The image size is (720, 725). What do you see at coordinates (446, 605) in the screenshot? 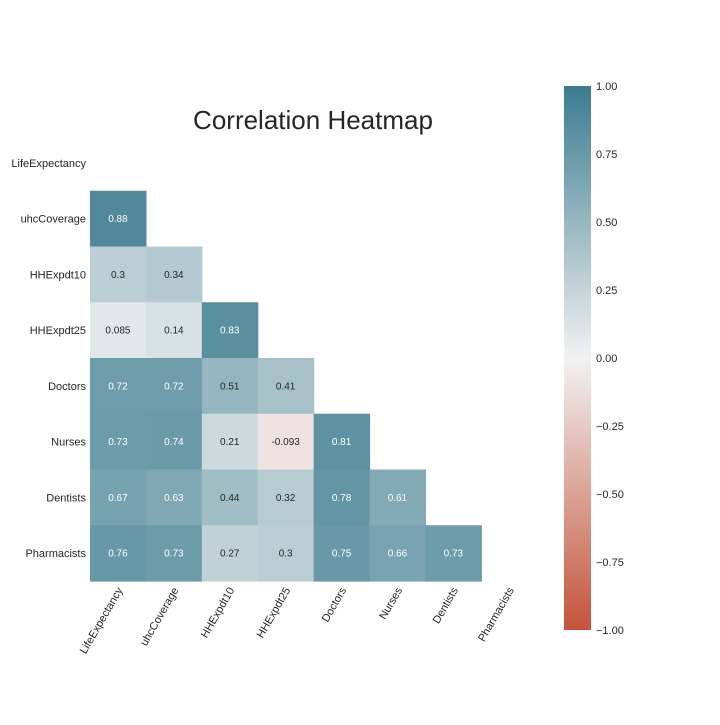
I see `x-tick-label: Dentists` at bounding box center [446, 605].